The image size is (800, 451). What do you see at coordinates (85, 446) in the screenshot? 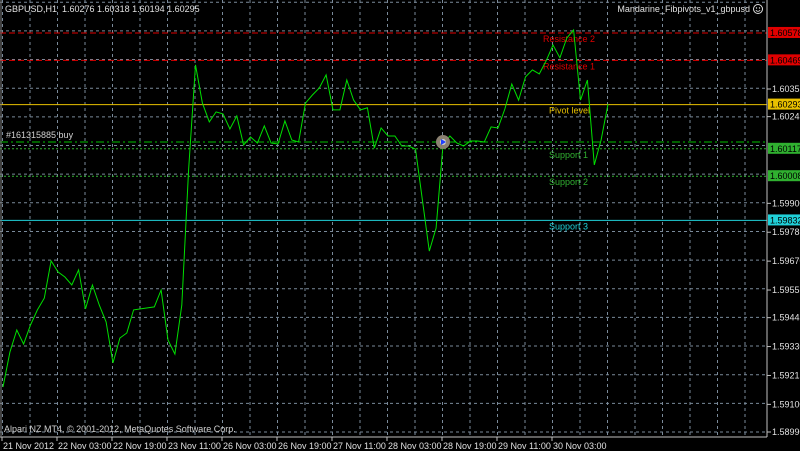
I see `time-tick-label: 22 Nov 03:00` at bounding box center [85, 446].